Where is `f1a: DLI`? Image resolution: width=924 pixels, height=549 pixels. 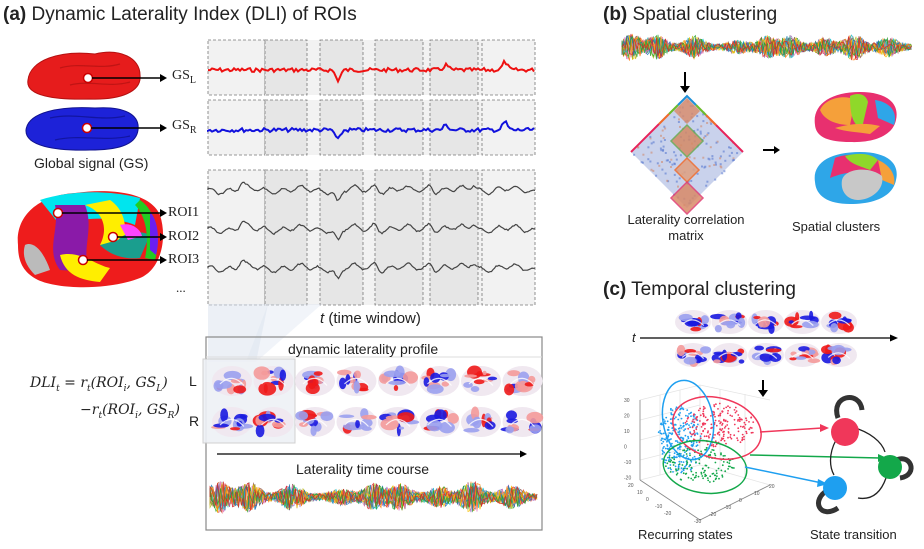
f1a: DLI is located at coordinates (43, 383).